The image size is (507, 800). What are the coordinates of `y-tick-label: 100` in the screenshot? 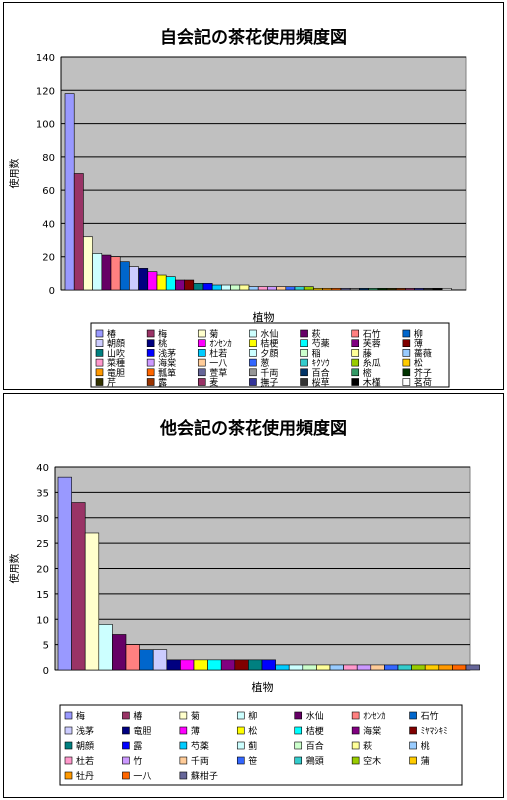 It's located at (45, 125).